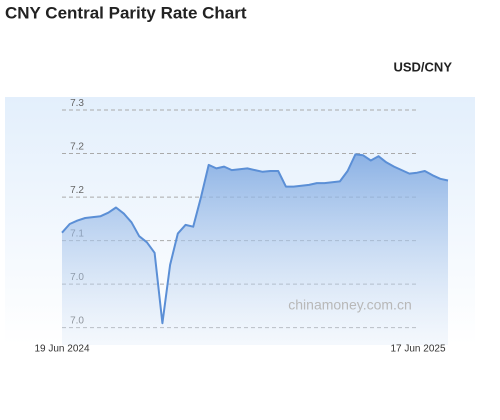 The image size is (500, 420). I want to click on x-tick-label: 17 Jun 2025, so click(417, 349).